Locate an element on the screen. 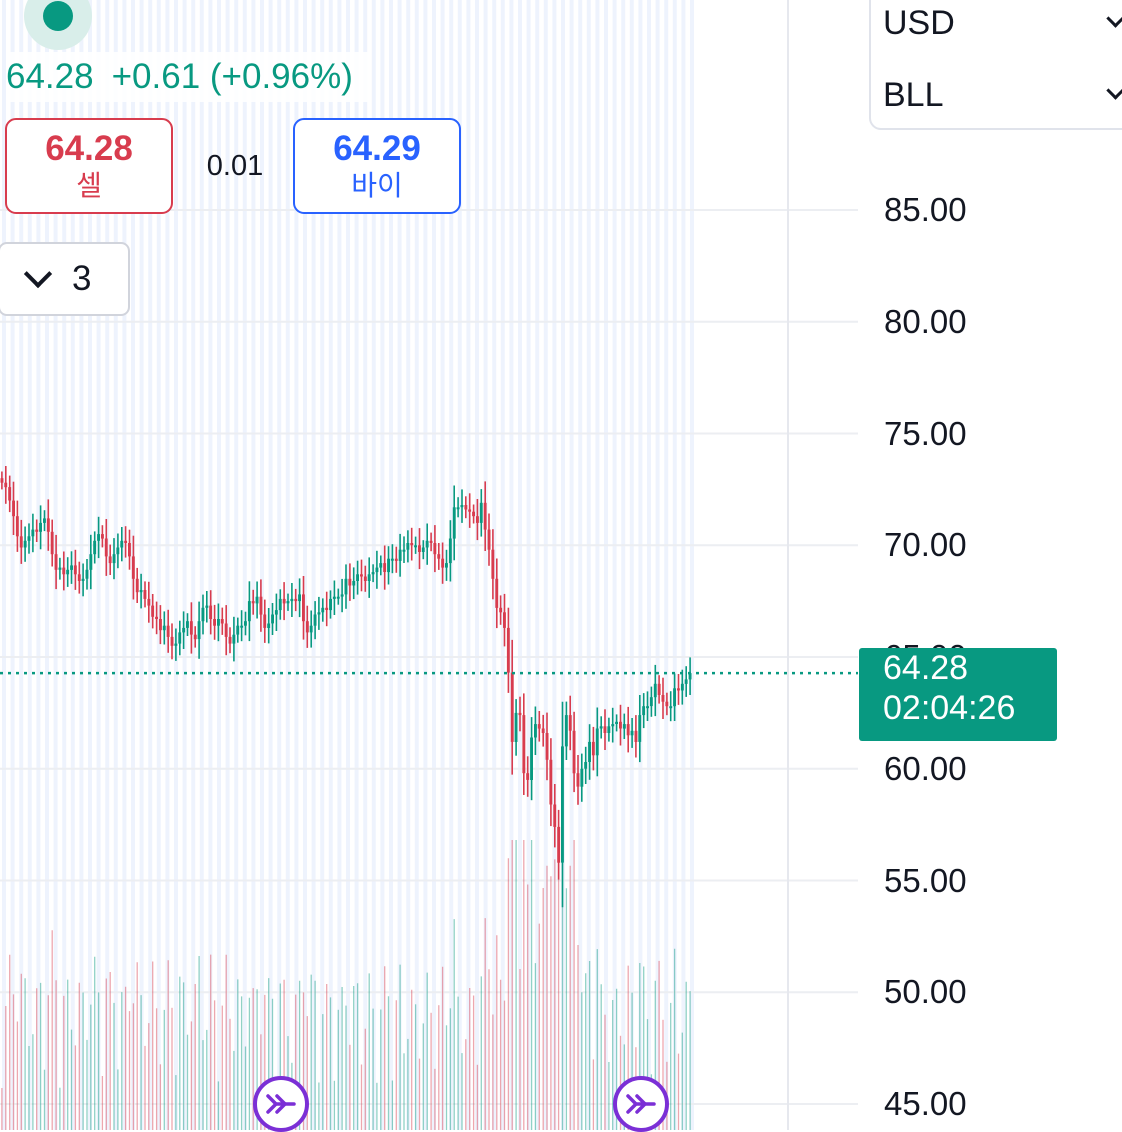 The image size is (1122, 1132). symbol-value: BLL is located at coordinates (913, 94).